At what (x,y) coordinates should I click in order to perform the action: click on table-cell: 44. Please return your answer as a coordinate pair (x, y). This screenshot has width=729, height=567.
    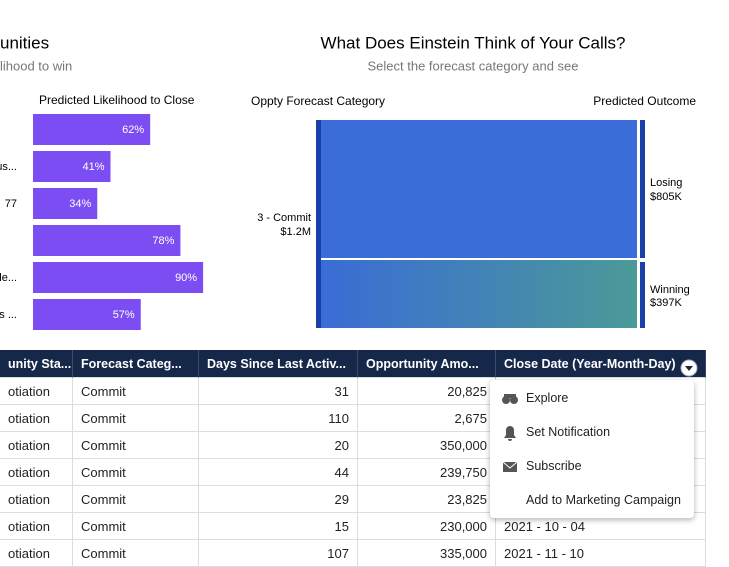
    Looking at the image, I should click on (278, 472).